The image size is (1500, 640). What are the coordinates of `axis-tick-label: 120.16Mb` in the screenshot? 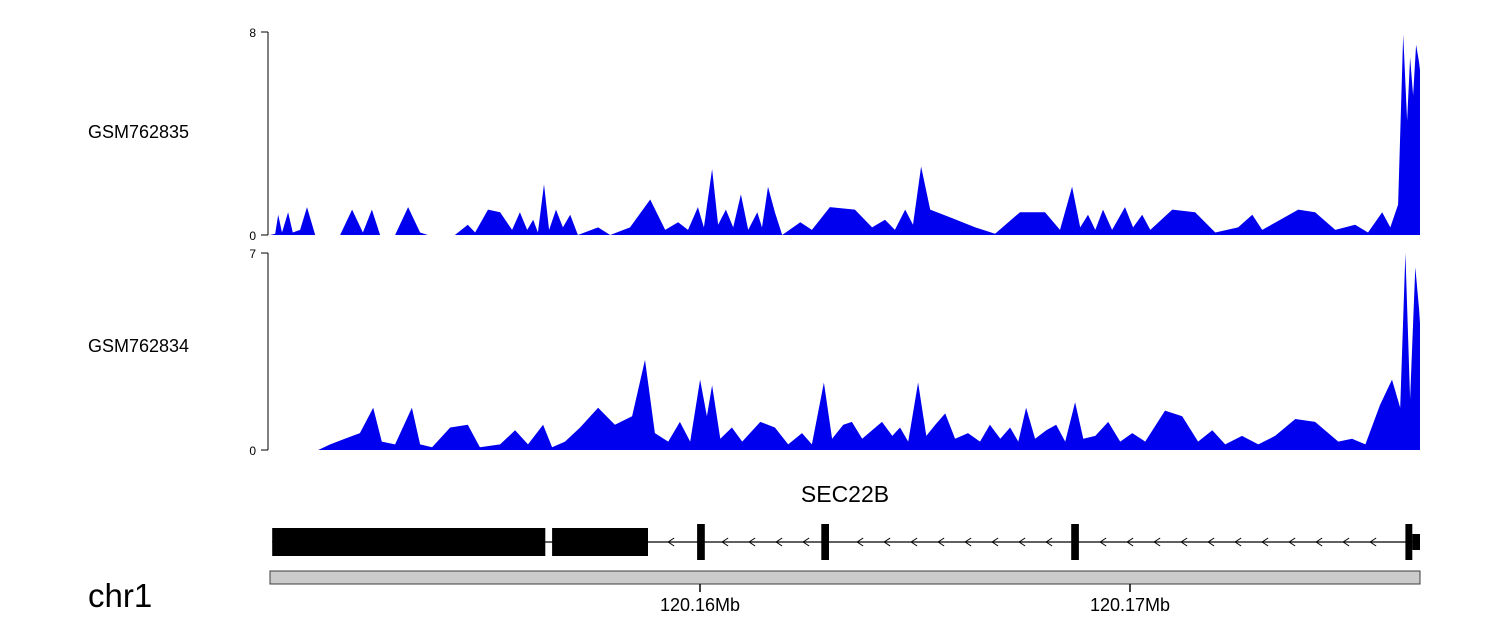 It's located at (700, 605).